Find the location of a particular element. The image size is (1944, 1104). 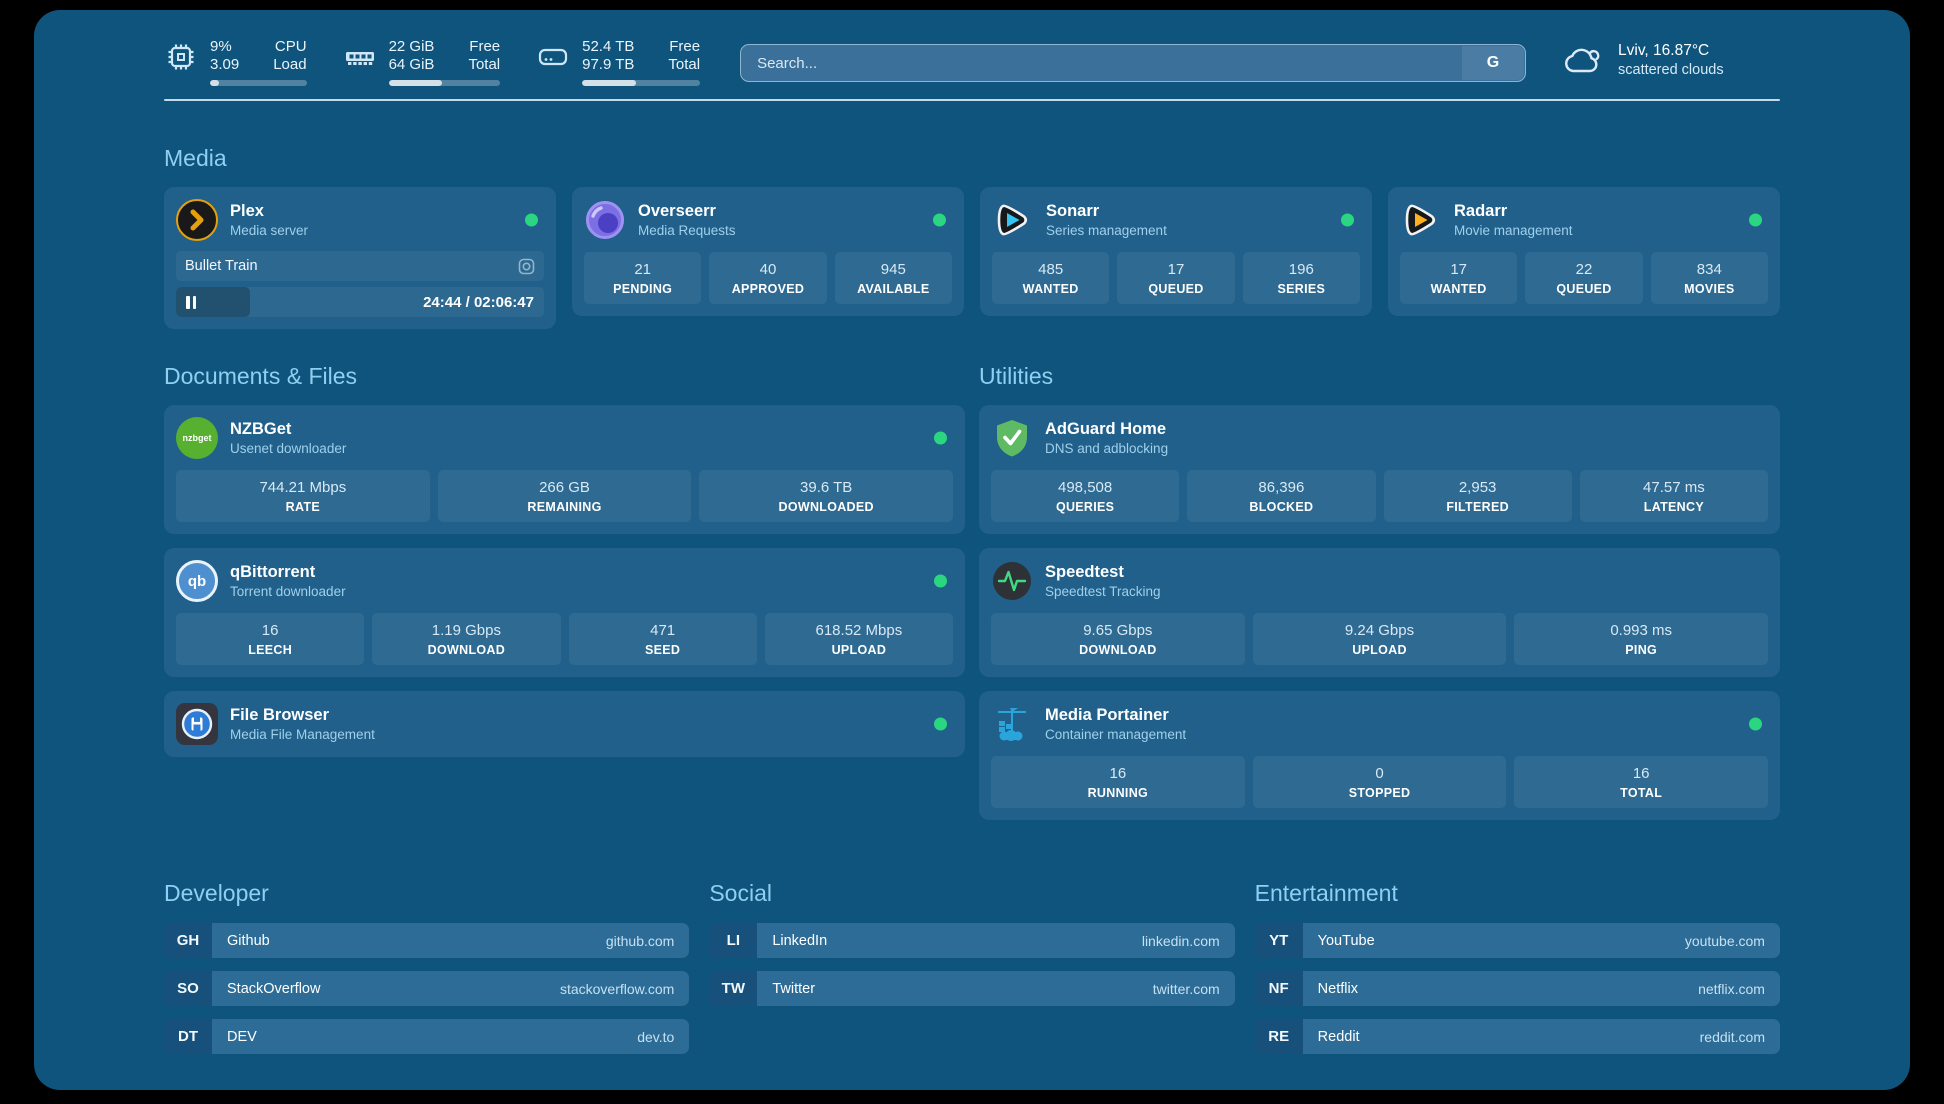

stat-tile: 0.993 ms PING is located at coordinates (1641, 639).